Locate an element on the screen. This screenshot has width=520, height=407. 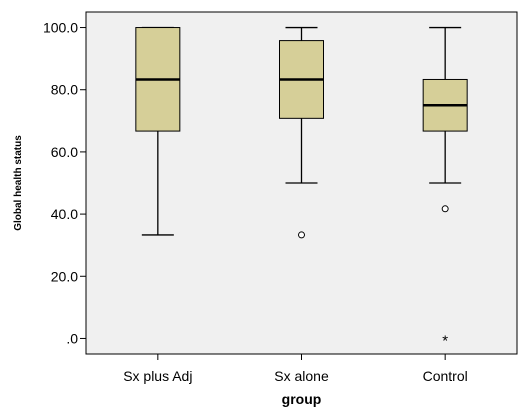
x-tick-label: Sx alone is located at coordinates (301, 376).